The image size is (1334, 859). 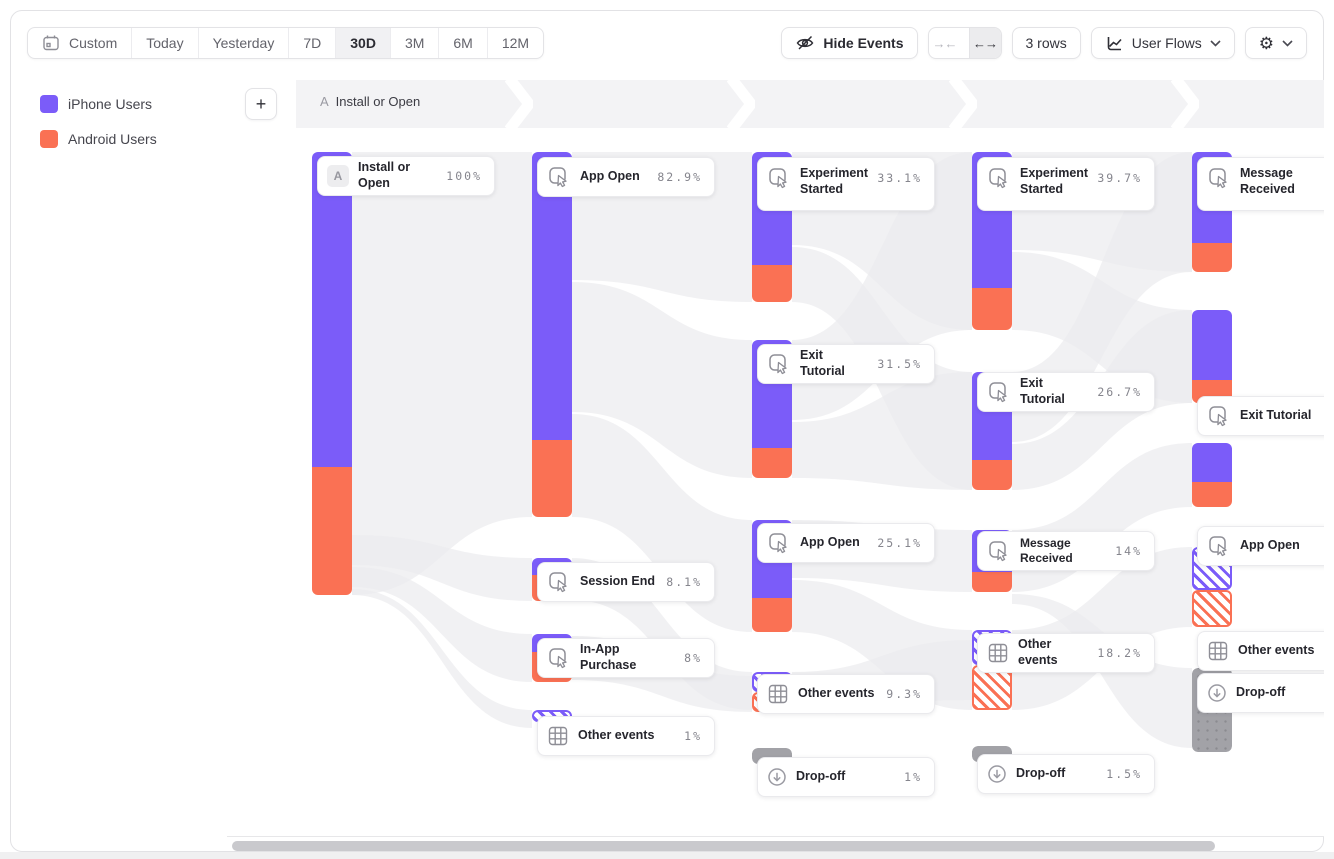 I want to click on hide-events-label: Hide Events, so click(x=863, y=43).